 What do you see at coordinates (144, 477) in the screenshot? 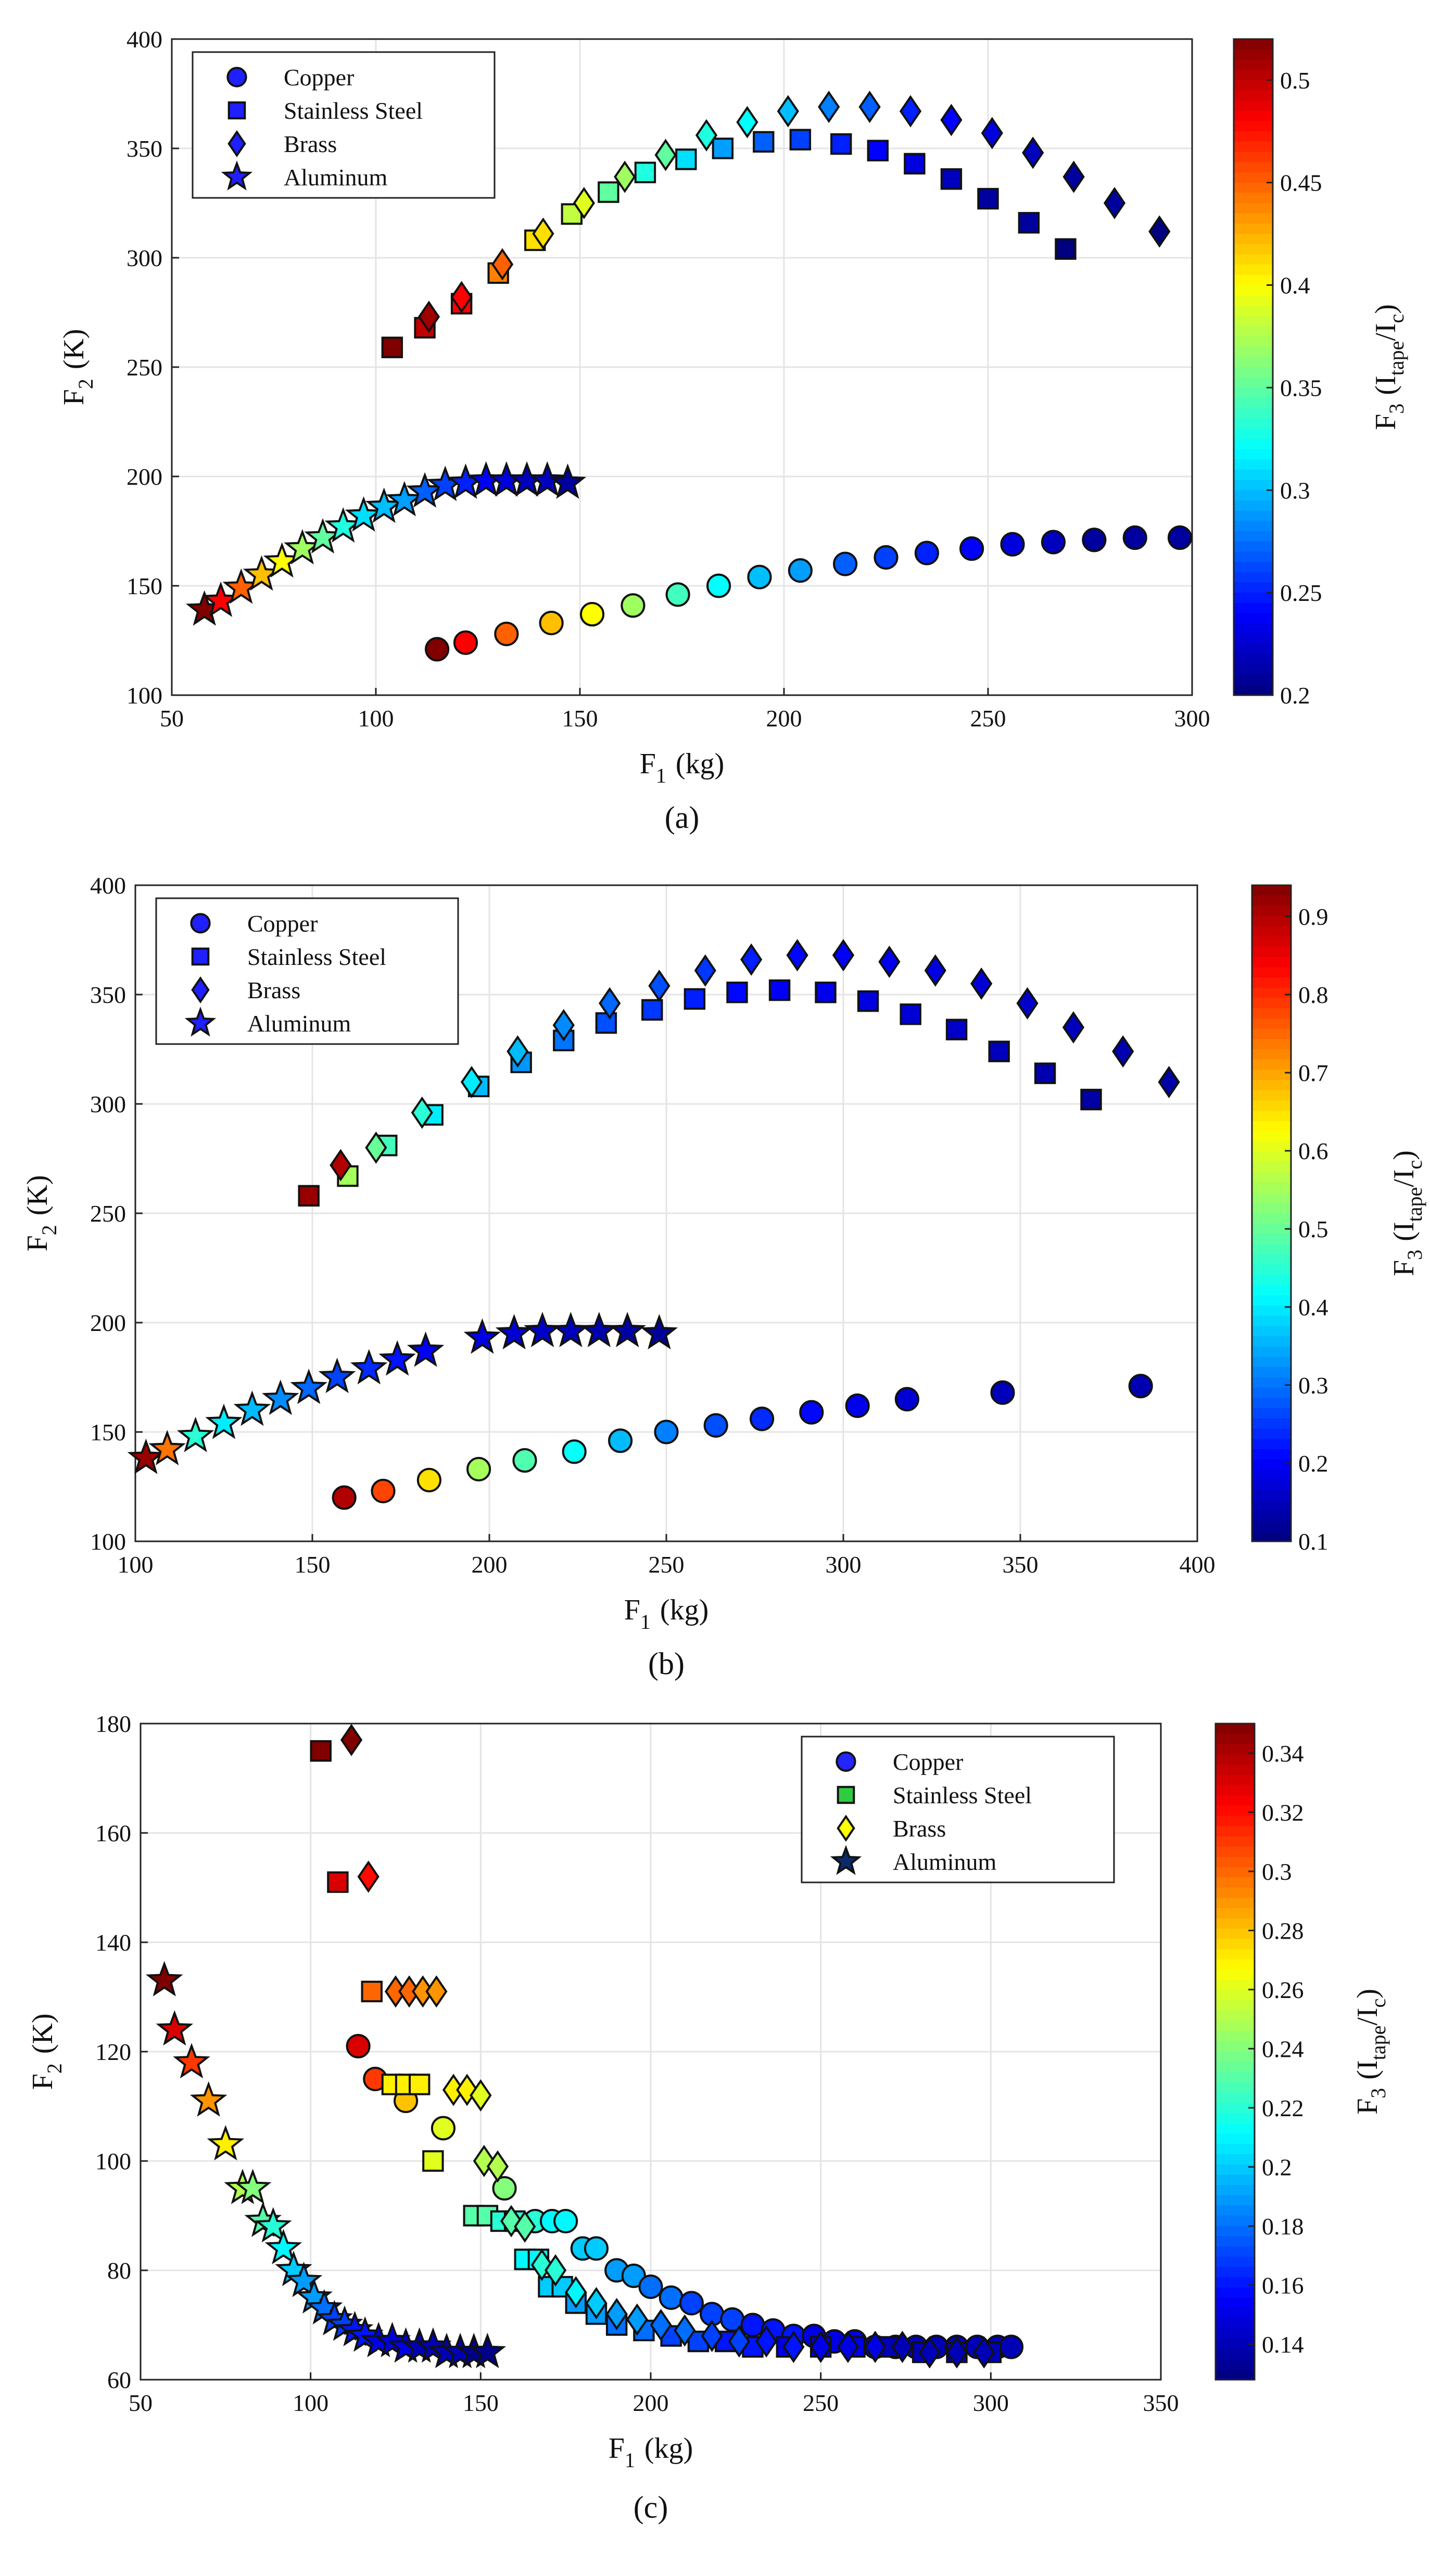
I see `y-tick-label: 200` at bounding box center [144, 477].